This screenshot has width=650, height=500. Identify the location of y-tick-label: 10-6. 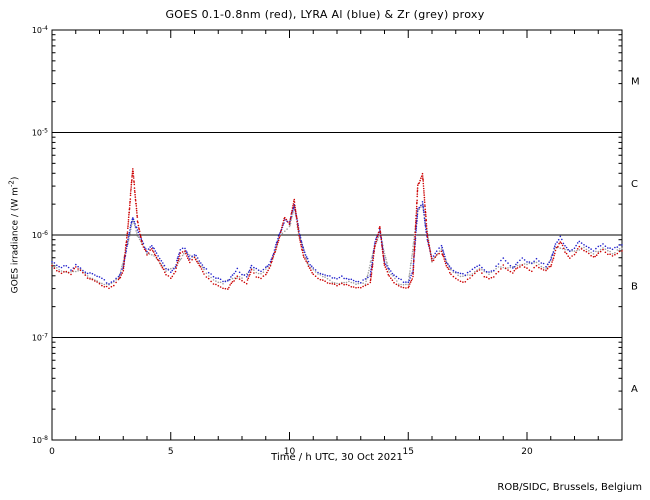
(40, 235).